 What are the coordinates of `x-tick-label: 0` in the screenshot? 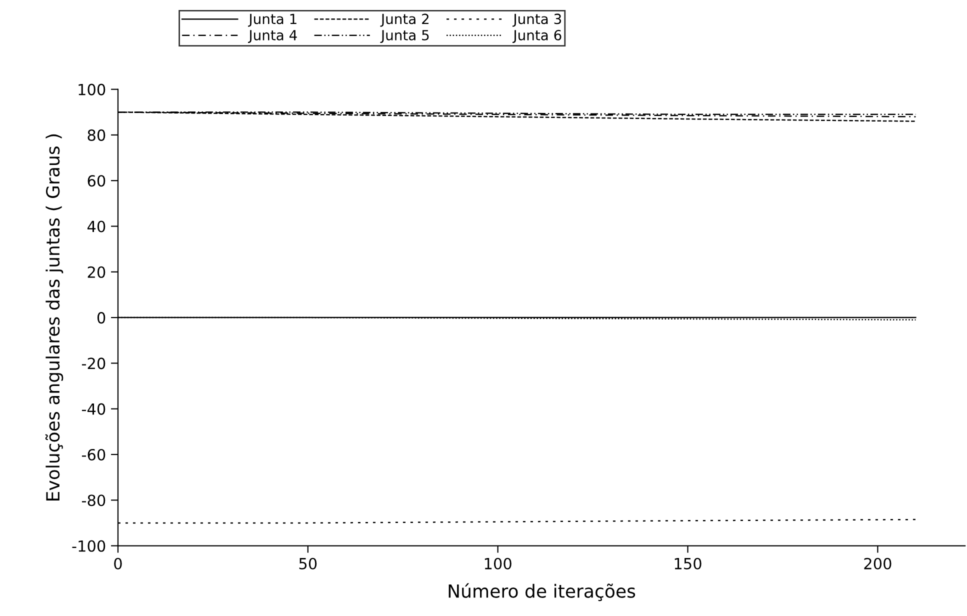 It's located at (118, 564).